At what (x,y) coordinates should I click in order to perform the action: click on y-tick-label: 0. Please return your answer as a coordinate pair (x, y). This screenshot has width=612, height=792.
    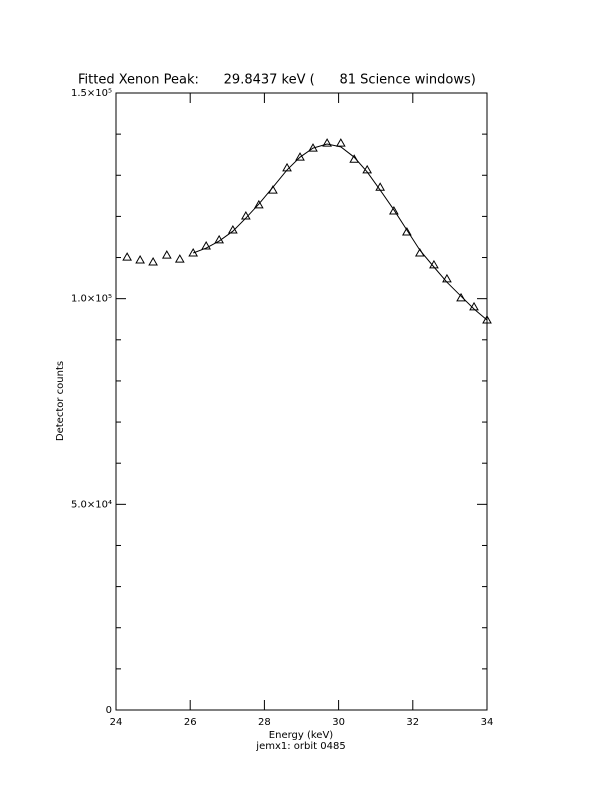
    Looking at the image, I should click on (109, 710).